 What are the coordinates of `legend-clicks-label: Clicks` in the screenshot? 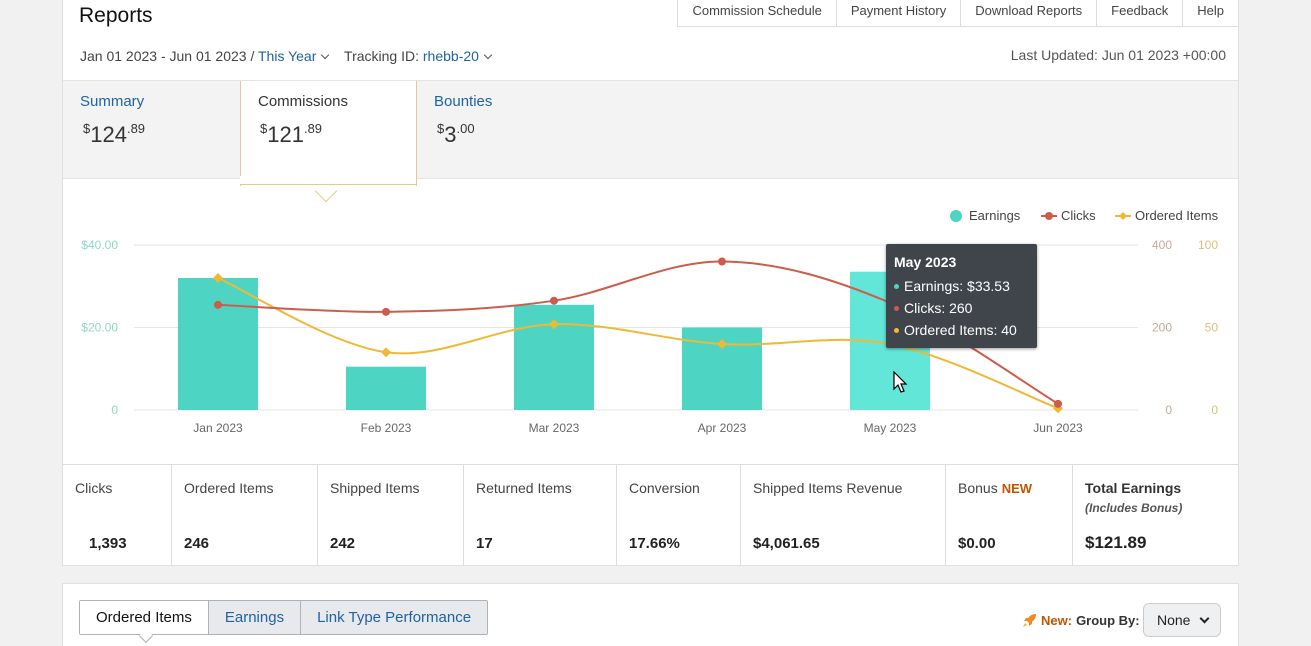 It's located at (1078, 215).